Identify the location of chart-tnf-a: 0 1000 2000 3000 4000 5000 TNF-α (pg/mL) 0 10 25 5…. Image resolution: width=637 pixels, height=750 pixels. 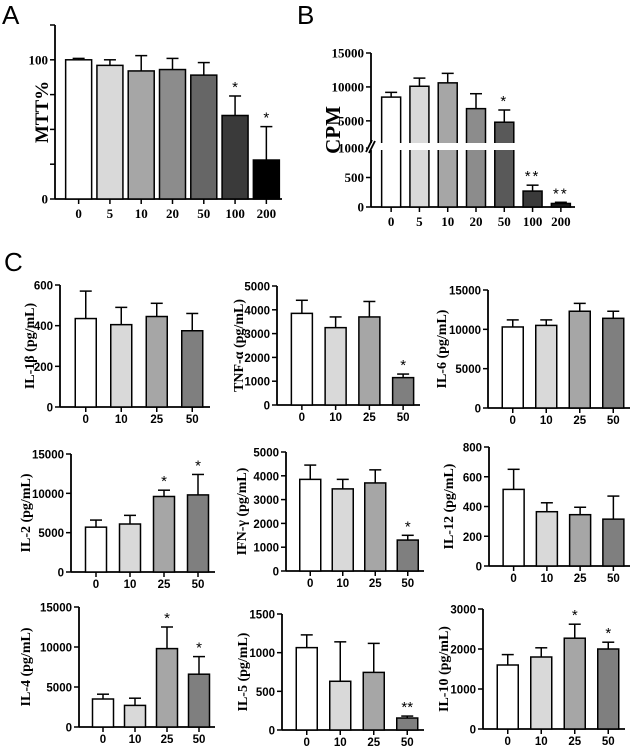
(326, 353).